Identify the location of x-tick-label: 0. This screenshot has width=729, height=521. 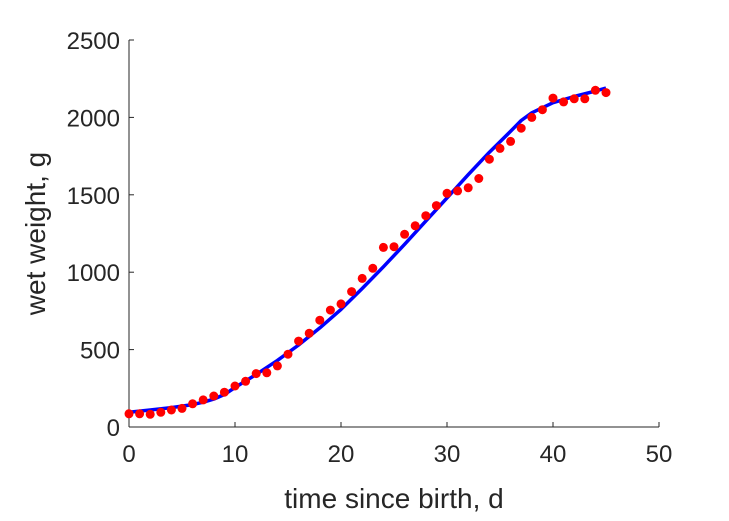
(128, 454).